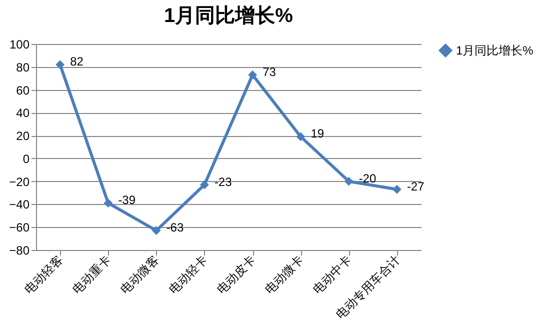 The width and height of the screenshot is (542, 325). What do you see at coordinates (140, 274) in the screenshot?
I see `x-tick-label: 电动微客` at bounding box center [140, 274].